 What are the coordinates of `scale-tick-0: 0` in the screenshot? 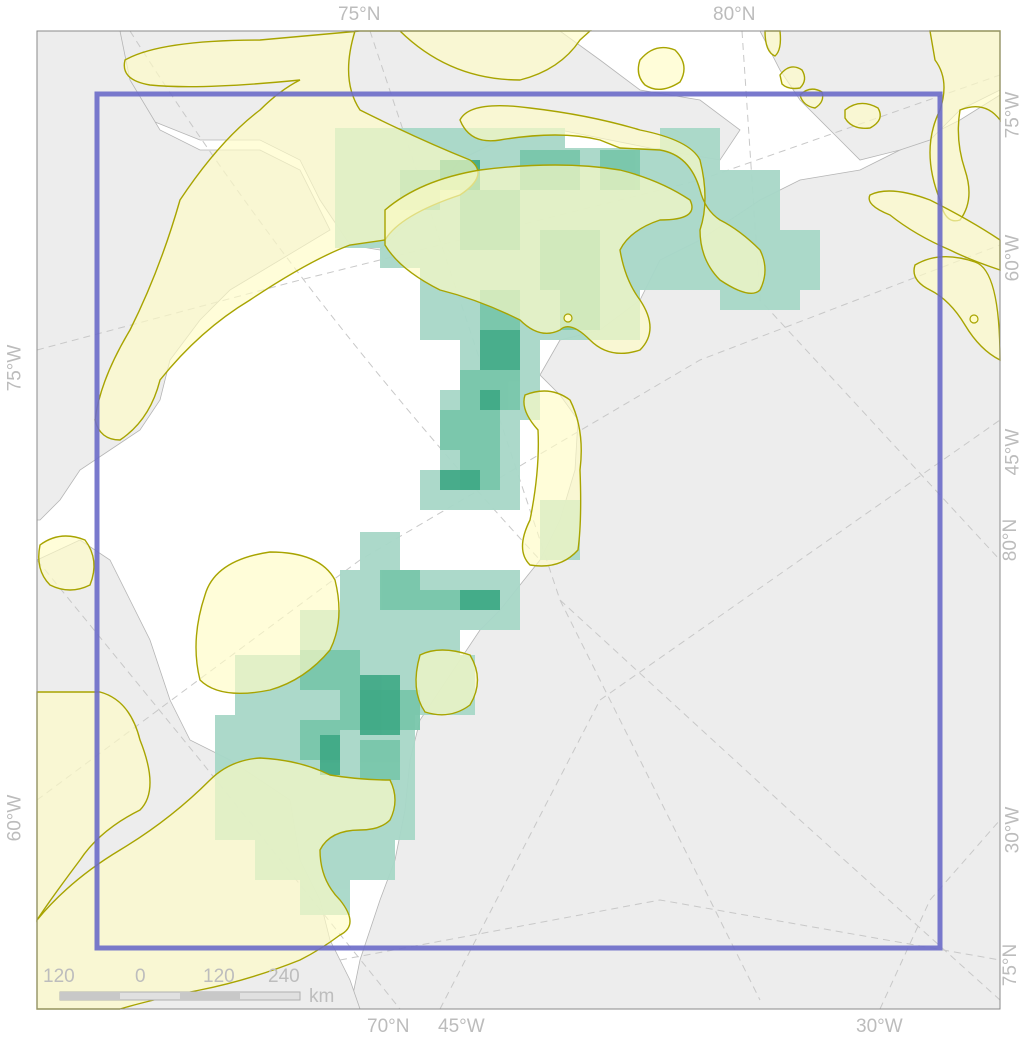 It's located at (140, 976).